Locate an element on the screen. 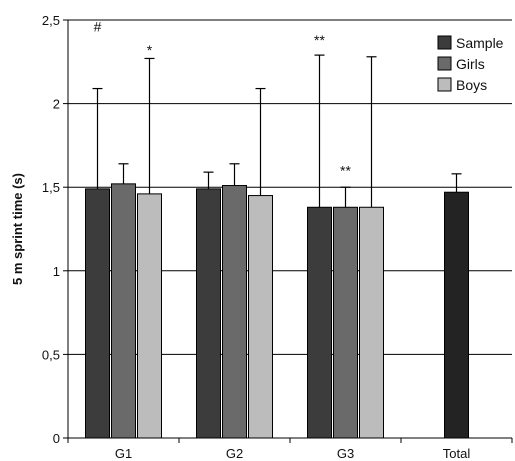 The image size is (515, 461). legend-swatch-girls is located at coordinates (444, 63).